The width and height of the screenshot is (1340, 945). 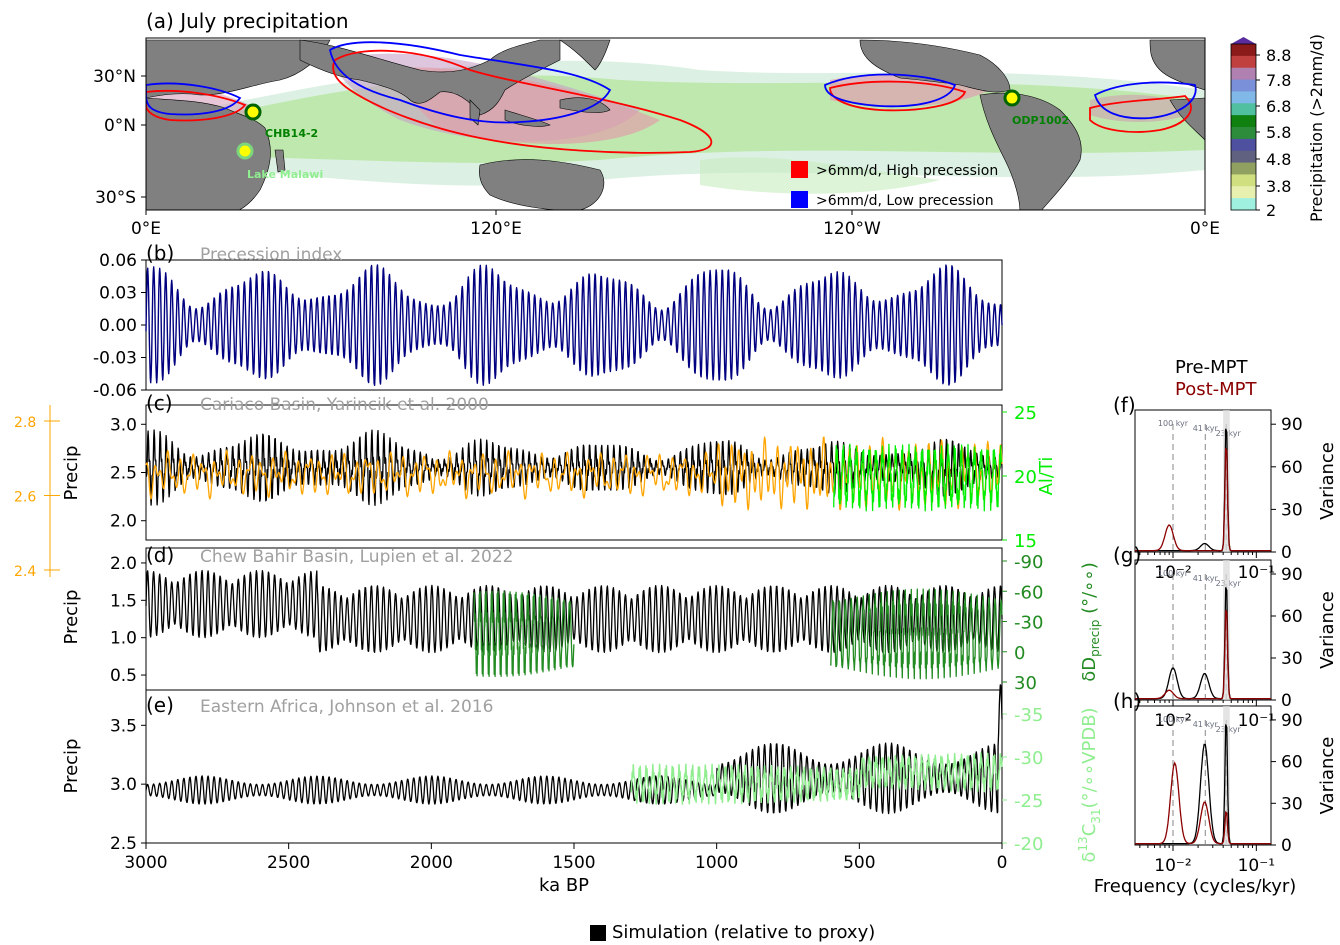 I want to click on map-frame, so click(x=675, y=124).